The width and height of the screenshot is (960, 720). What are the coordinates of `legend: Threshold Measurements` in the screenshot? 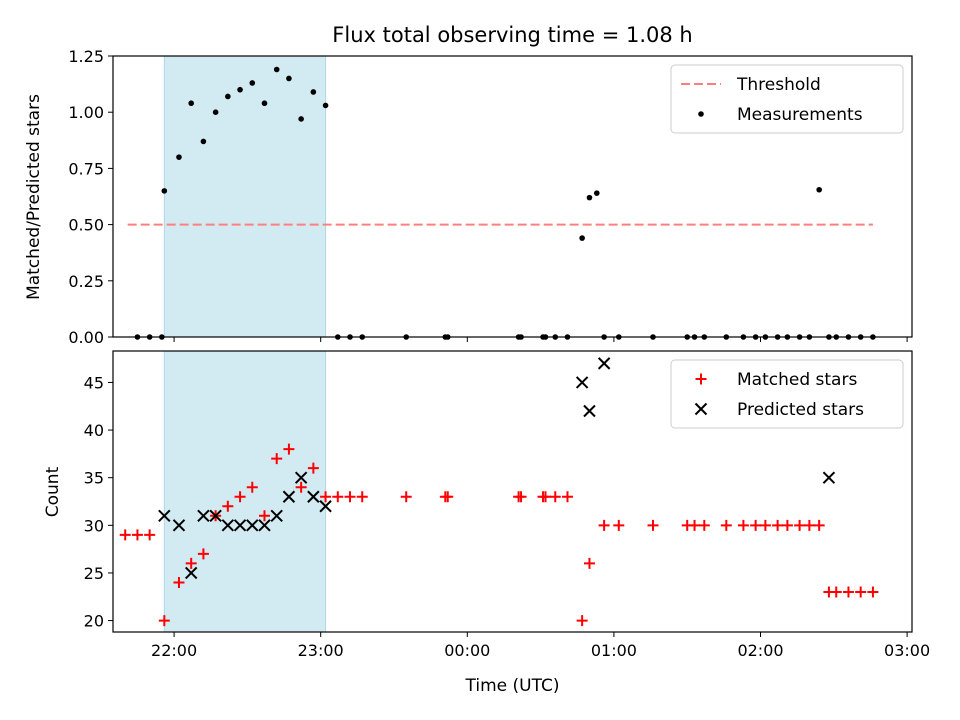 It's located at (787, 99).